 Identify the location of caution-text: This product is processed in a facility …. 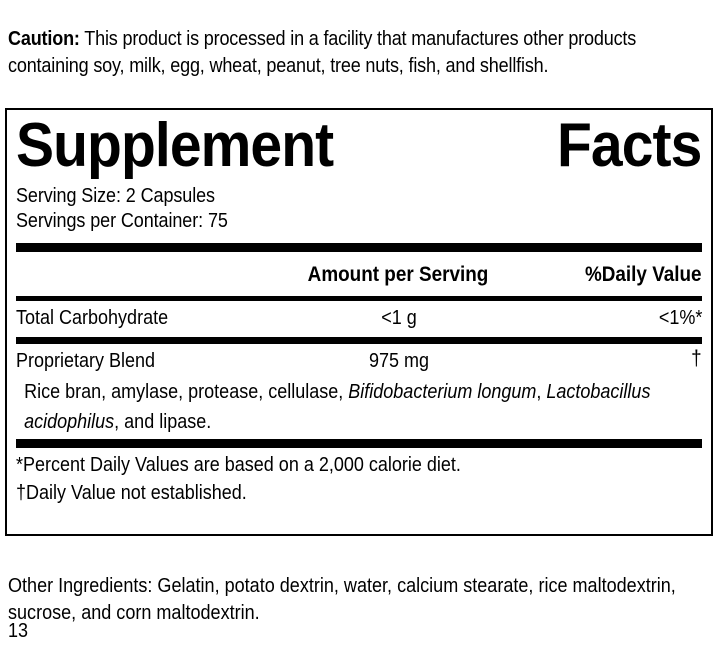
(322, 51).